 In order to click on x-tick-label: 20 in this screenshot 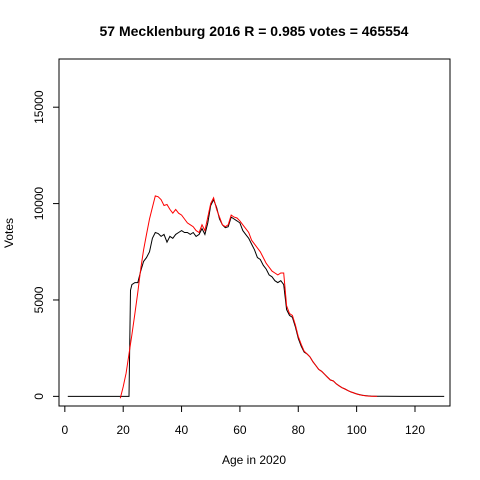, I will do `click(124, 430)`.